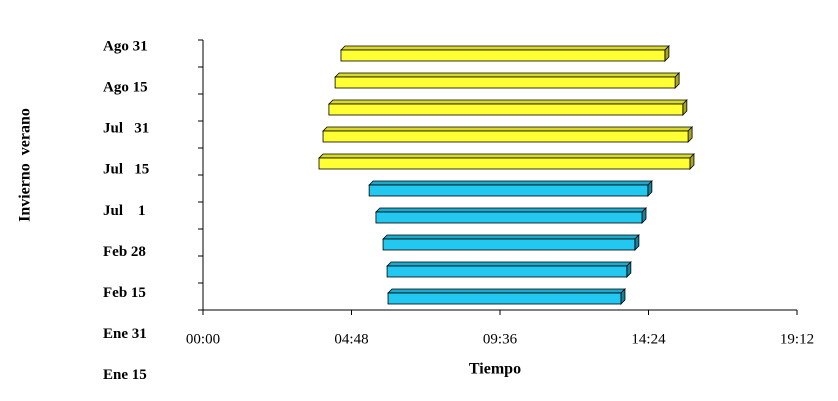  I want to click on y-label: Ago 31, so click(125, 46).